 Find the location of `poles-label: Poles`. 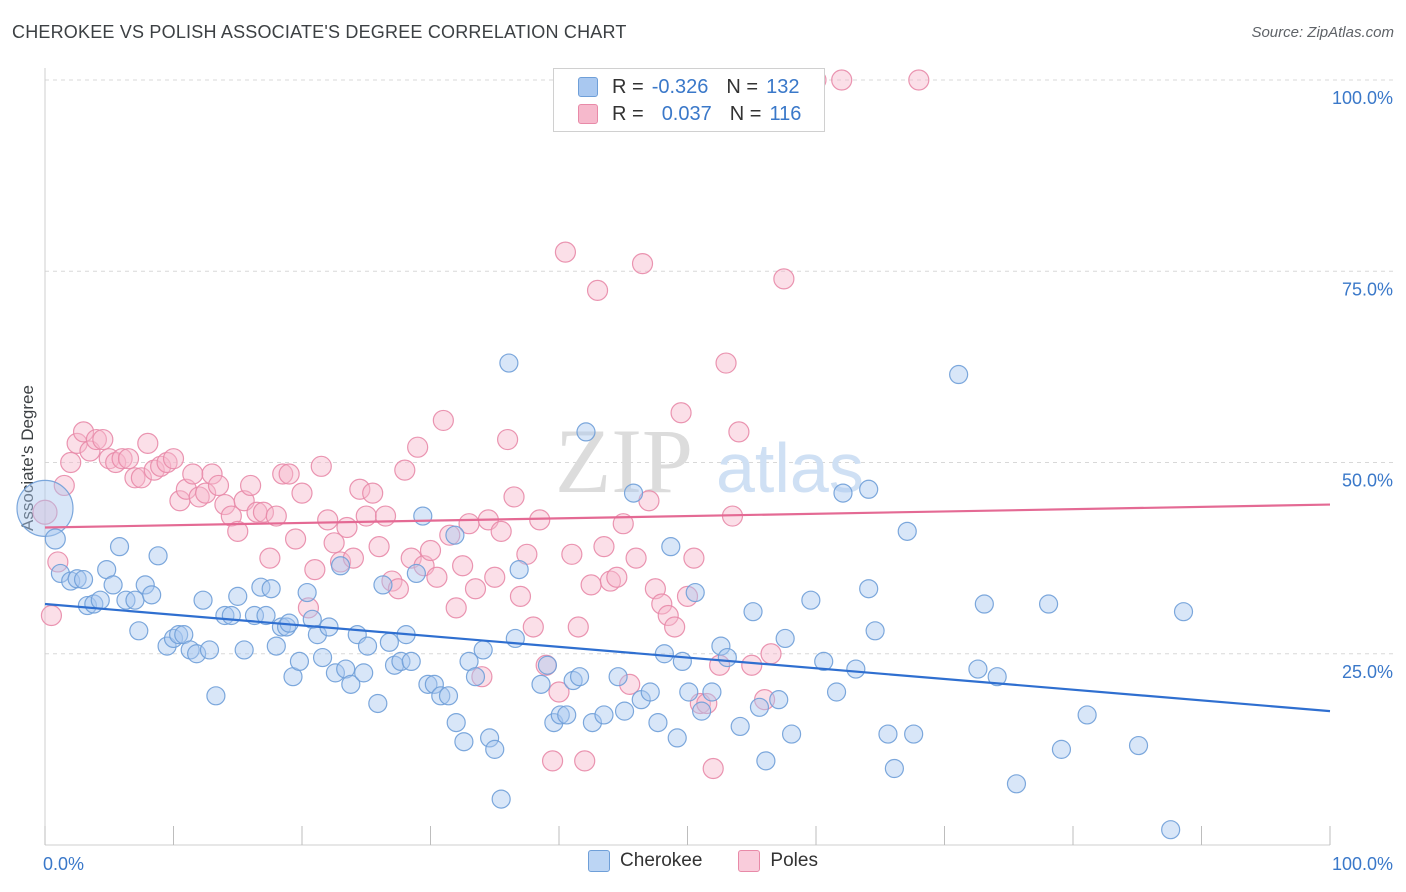

poles-label: Poles is located at coordinates (794, 860).